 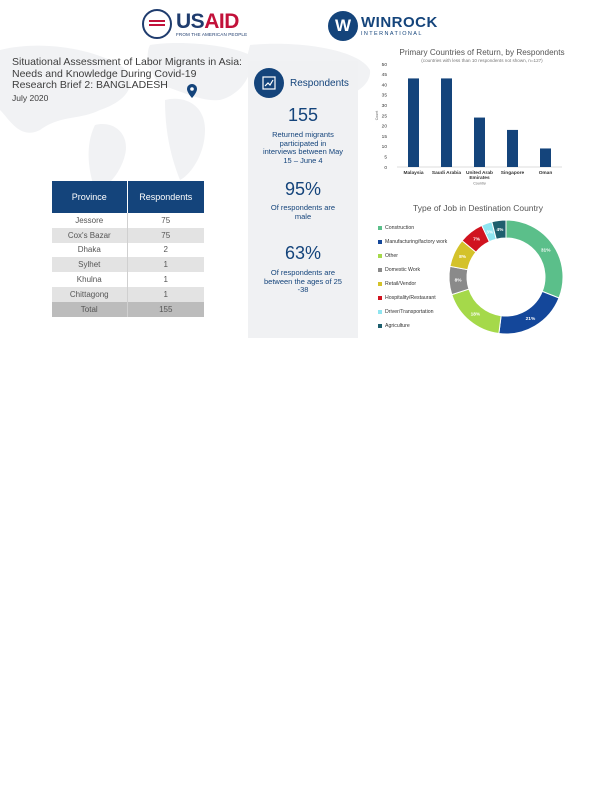 I want to click on respondents-title: Respondents, so click(x=319, y=83).